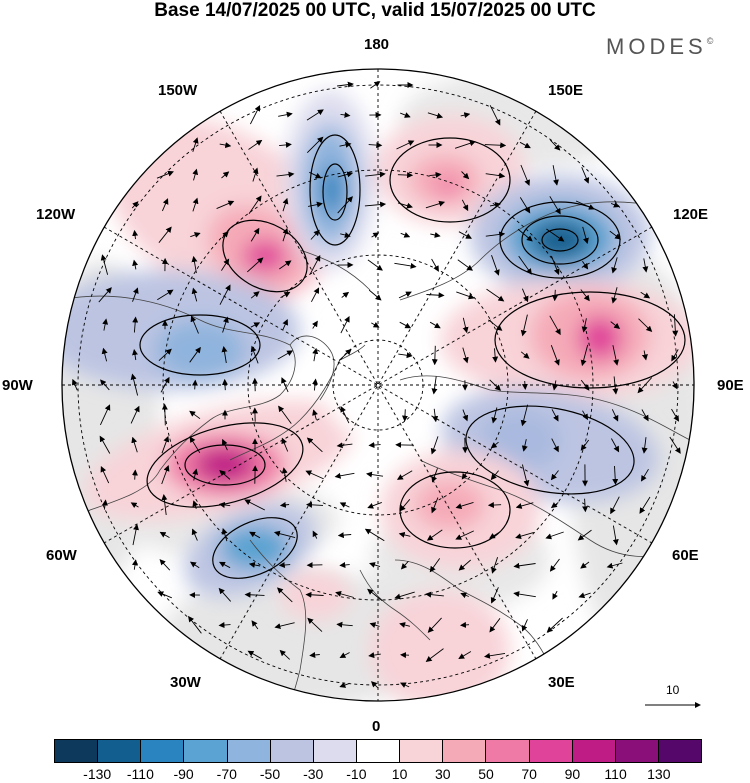 This screenshot has height=783, width=750. I want to click on colorbar-tick-label: 70, so click(529, 774).